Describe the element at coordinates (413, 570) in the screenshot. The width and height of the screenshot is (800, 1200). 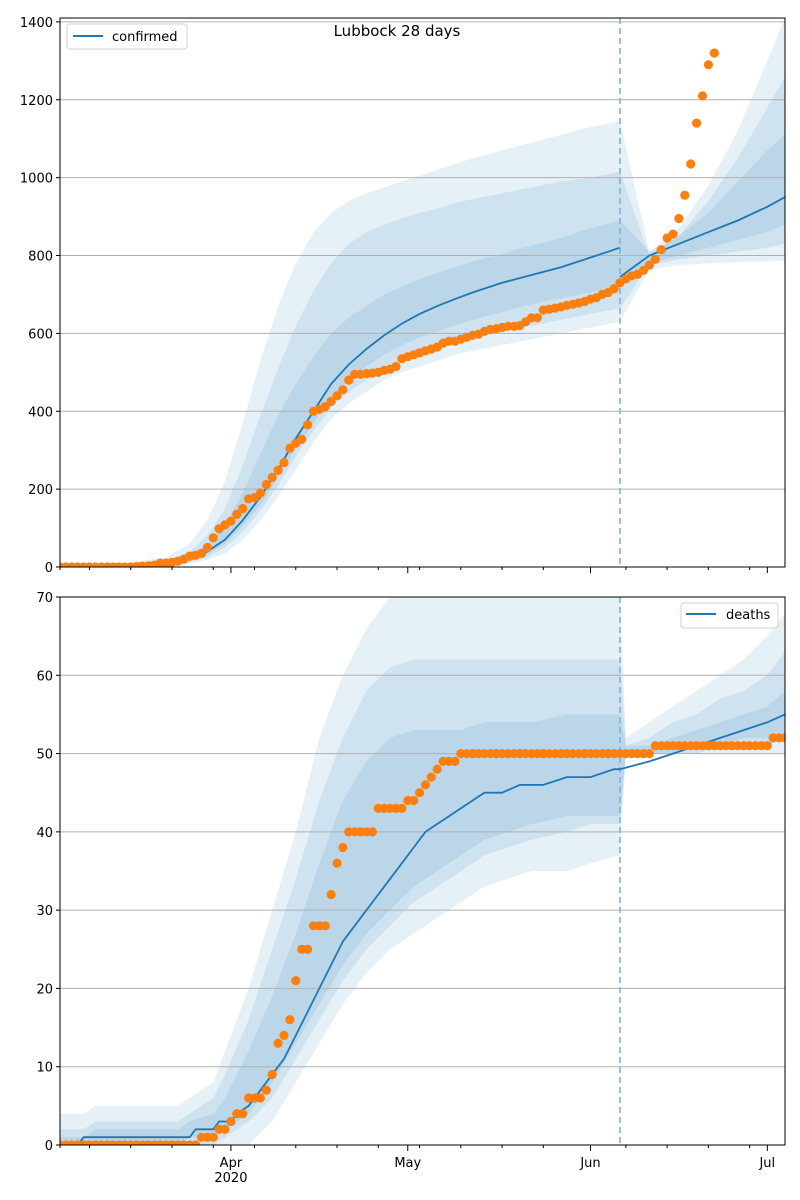
I see `confirmed-x-axis` at that location.